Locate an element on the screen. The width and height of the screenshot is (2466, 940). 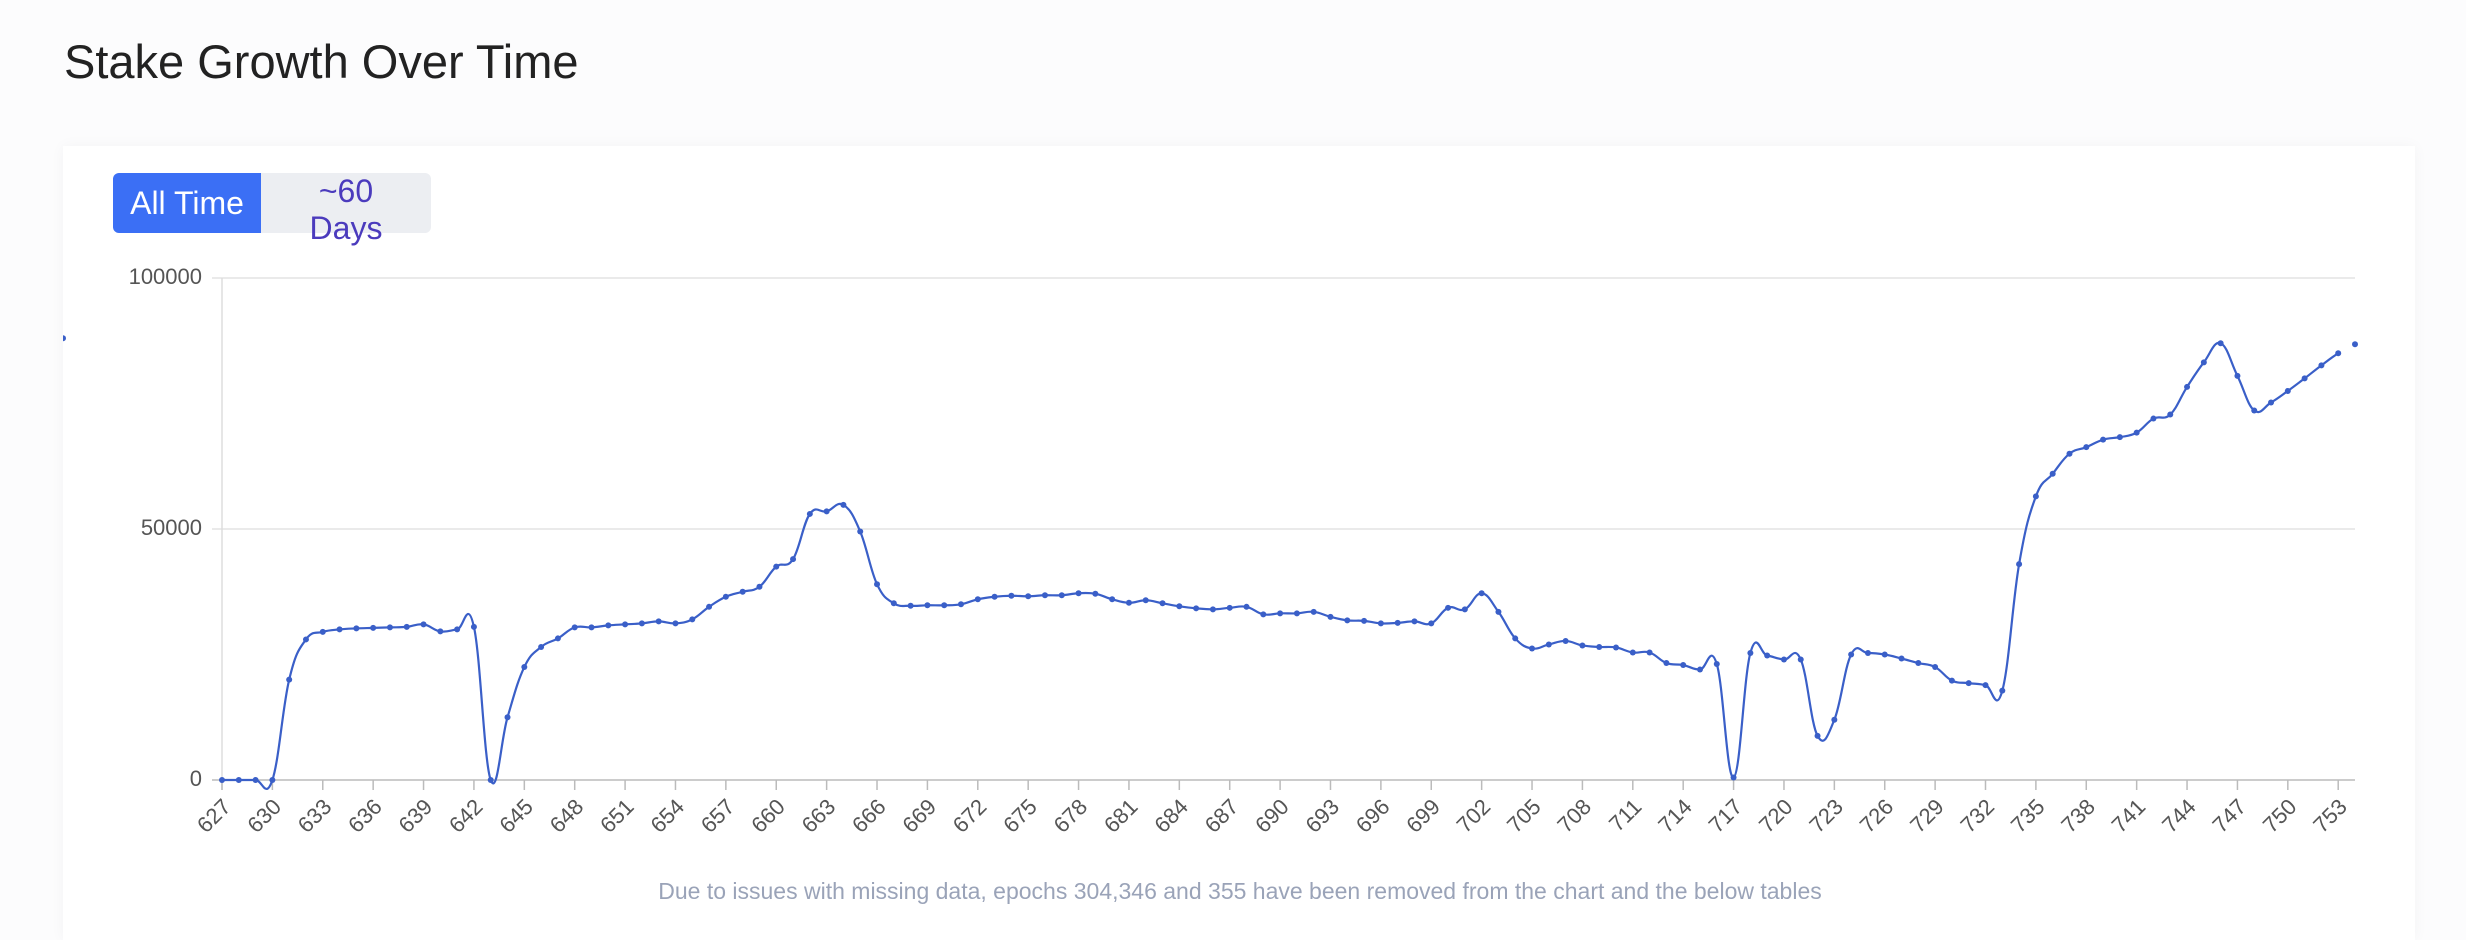
x-tick-label: 693 is located at coordinates (1322, 816).